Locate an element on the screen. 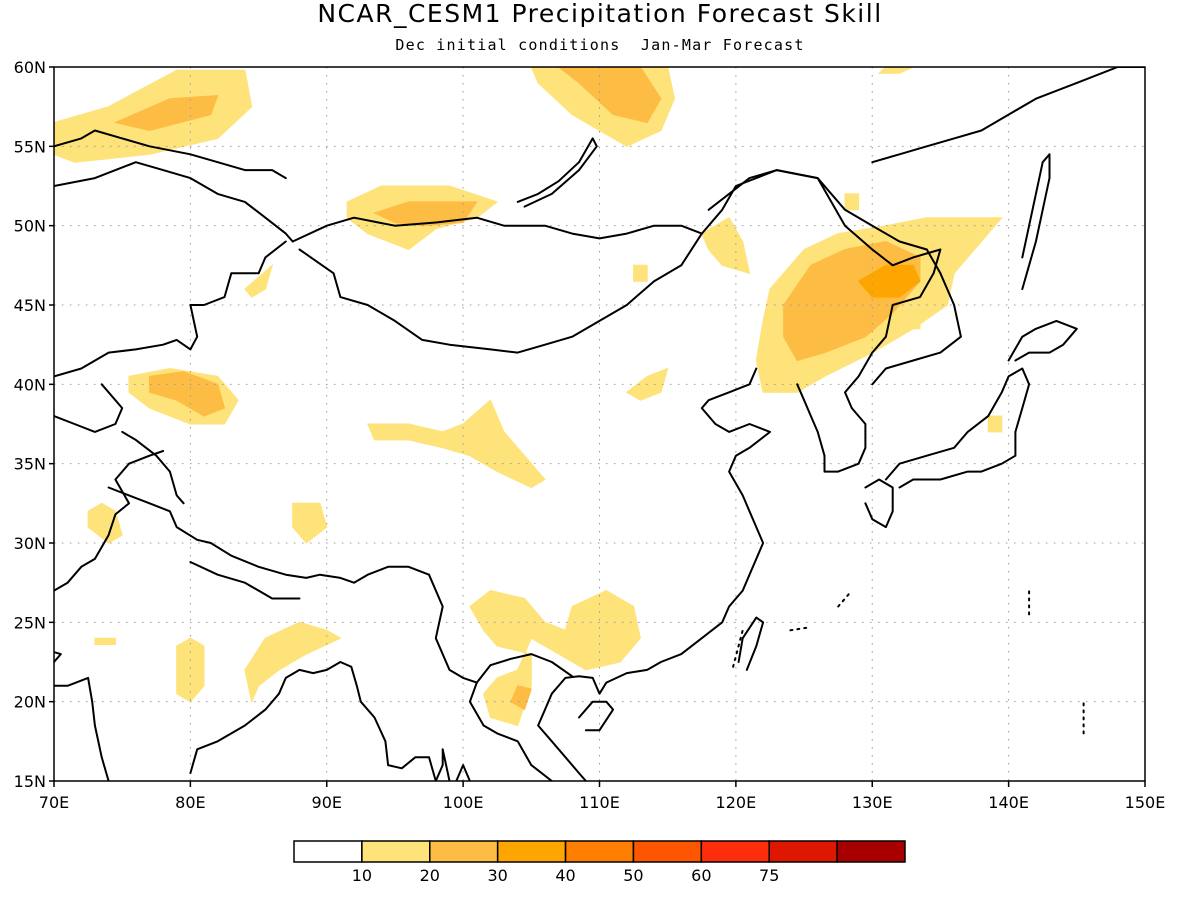 This screenshot has width=1200, height=900. lat-label-55N: 55N is located at coordinates (30, 146).